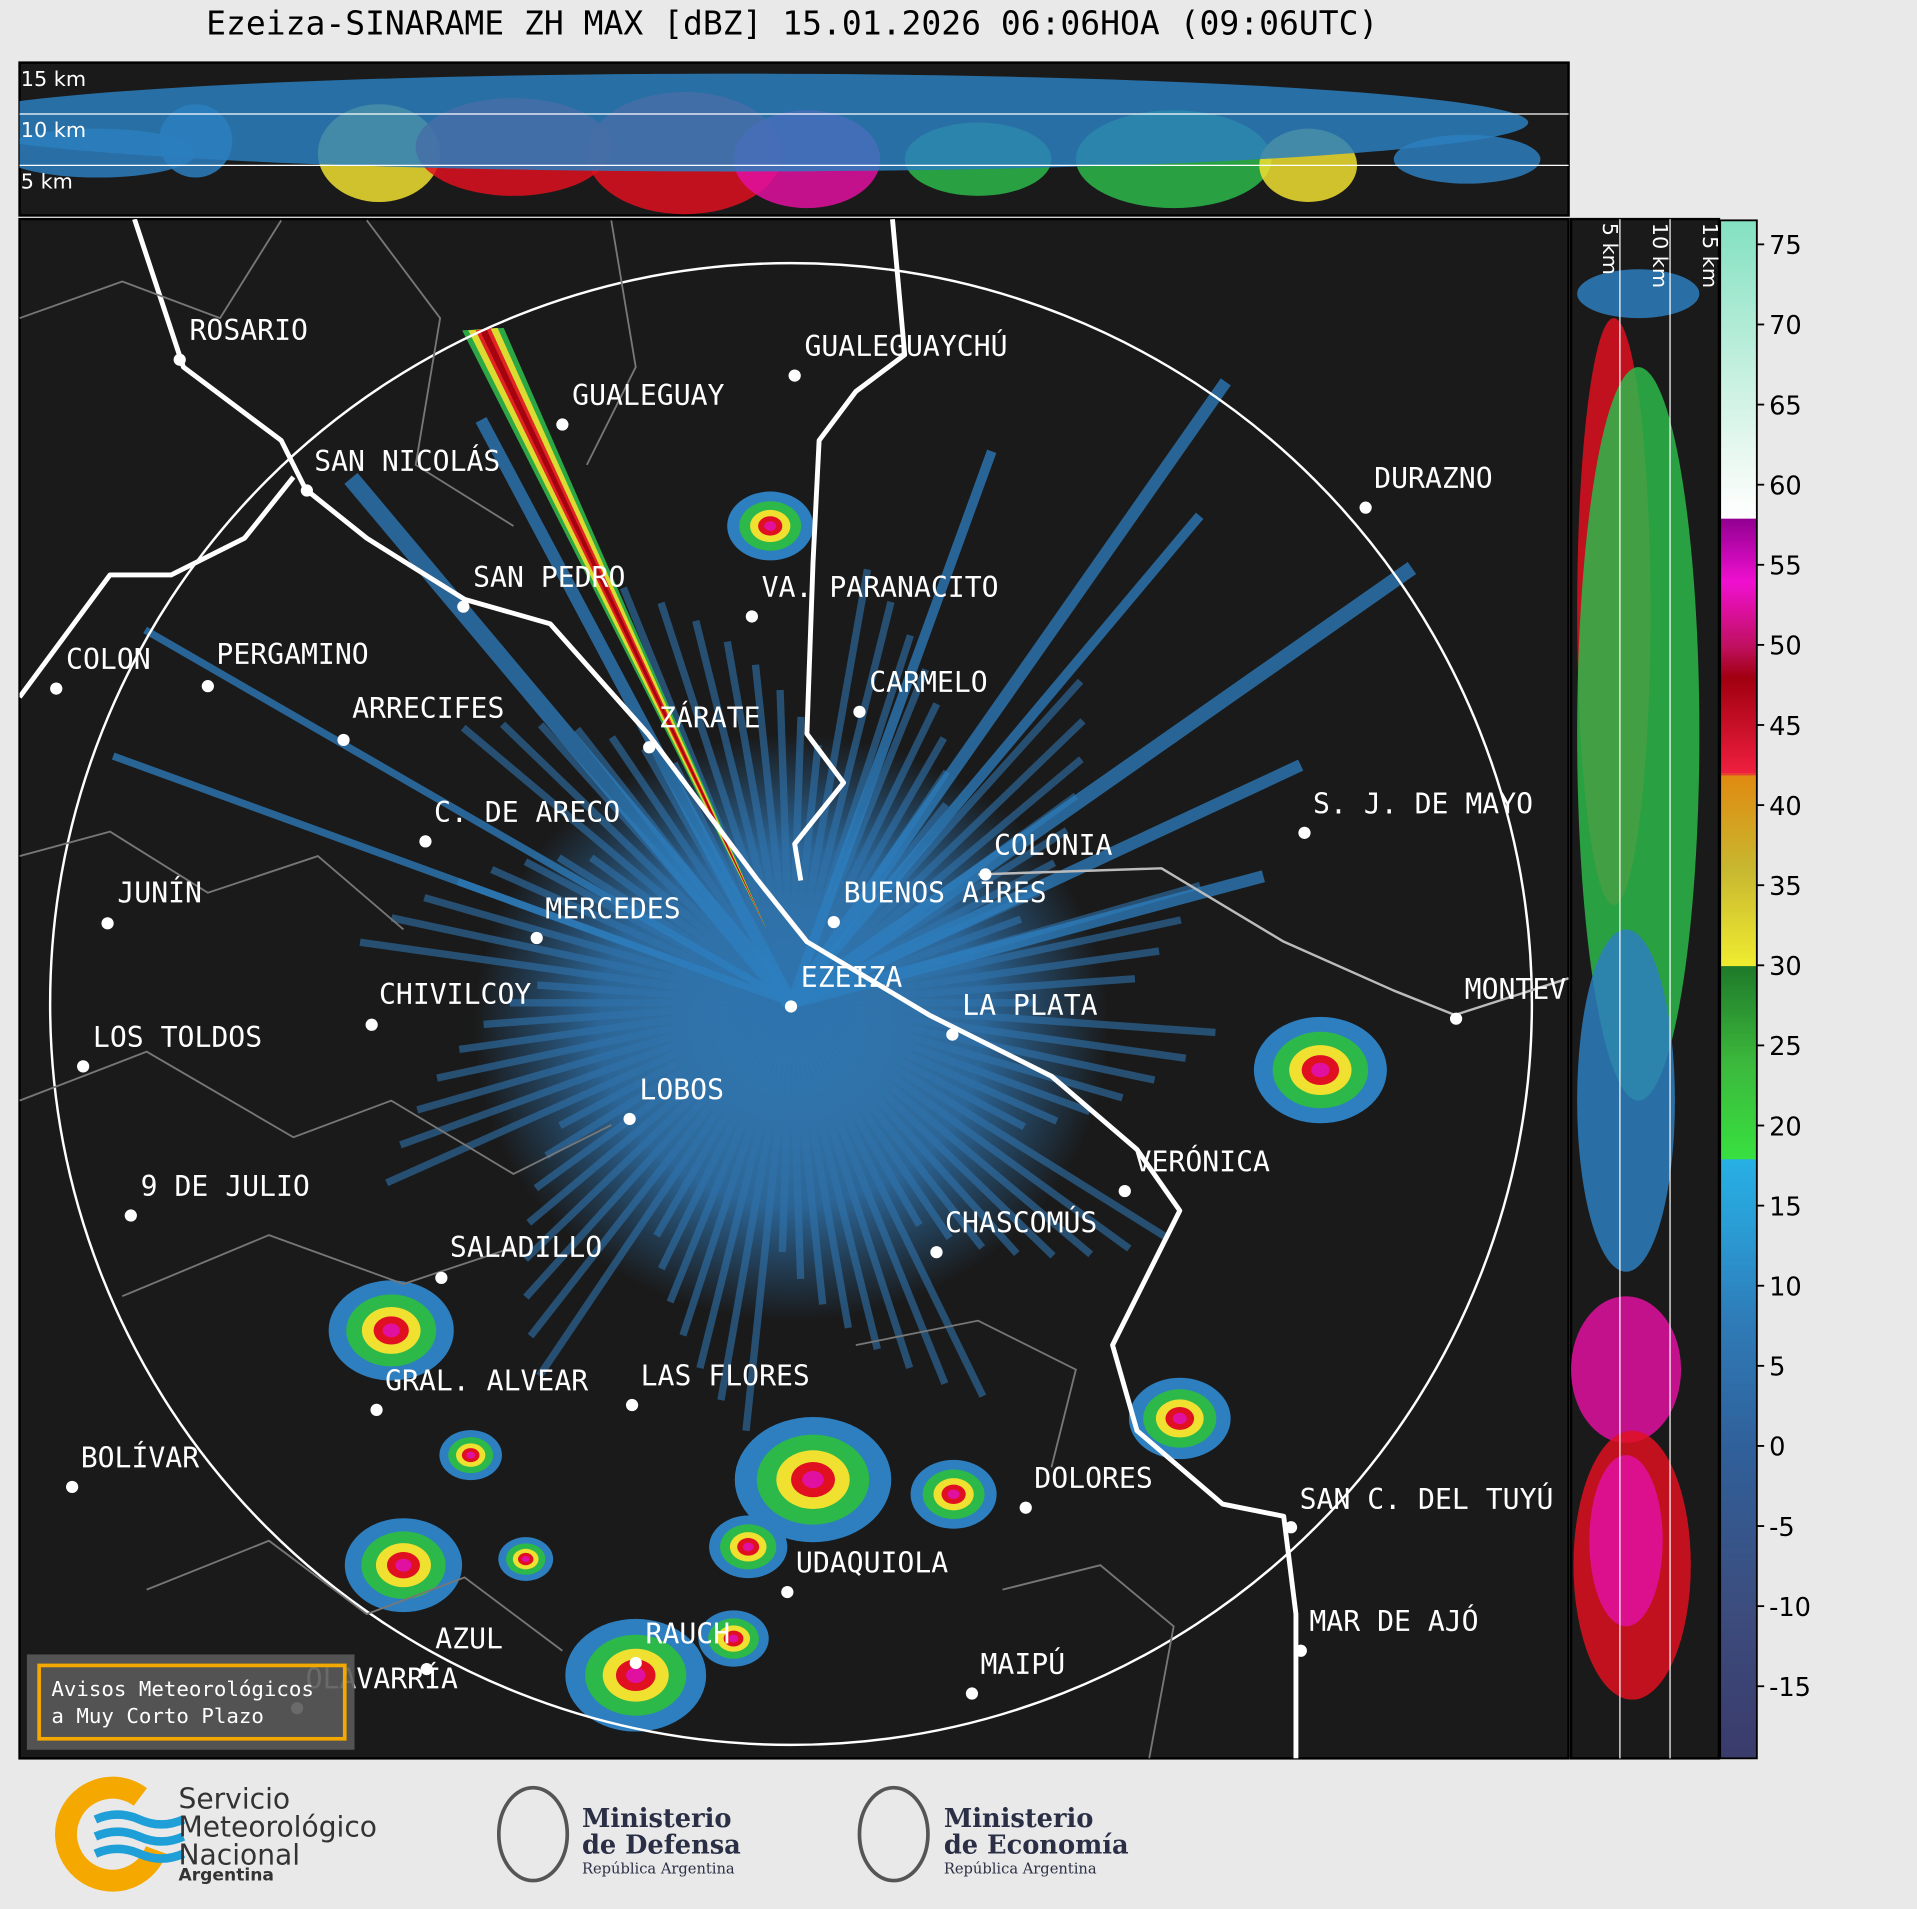  Describe the element at coordinates (1785, 1047) in the screenshot. I see `colorbar-tick-label: 25` at that location.